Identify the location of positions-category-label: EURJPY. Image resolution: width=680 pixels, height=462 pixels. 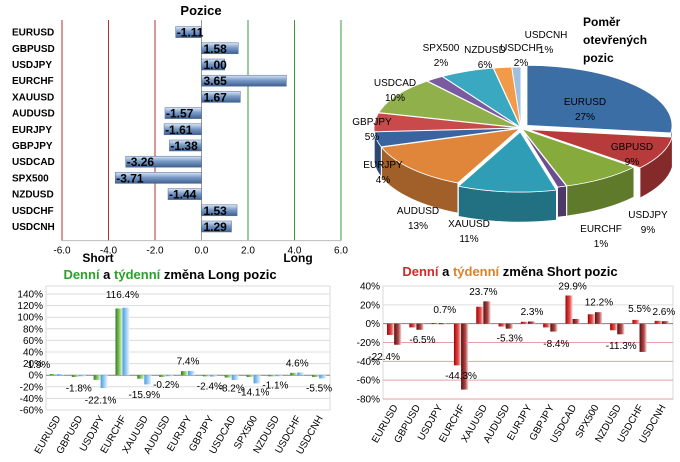
(32, 130).